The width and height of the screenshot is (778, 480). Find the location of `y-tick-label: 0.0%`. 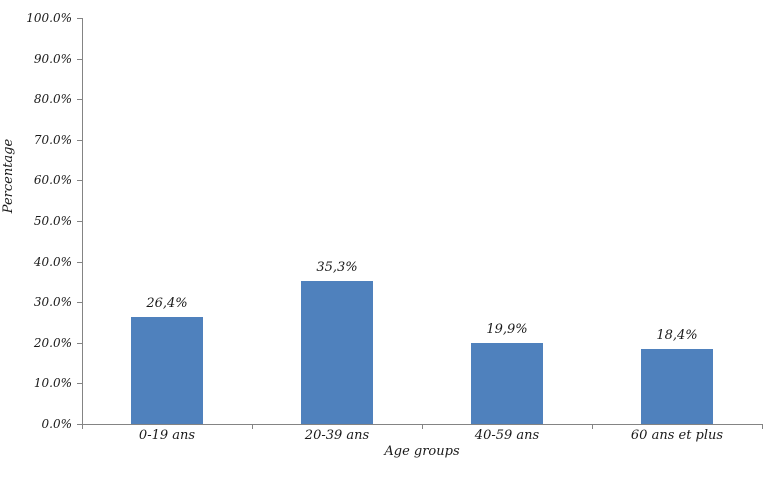

y-tick-label: 0.0% is located at coordinates (57, 424).